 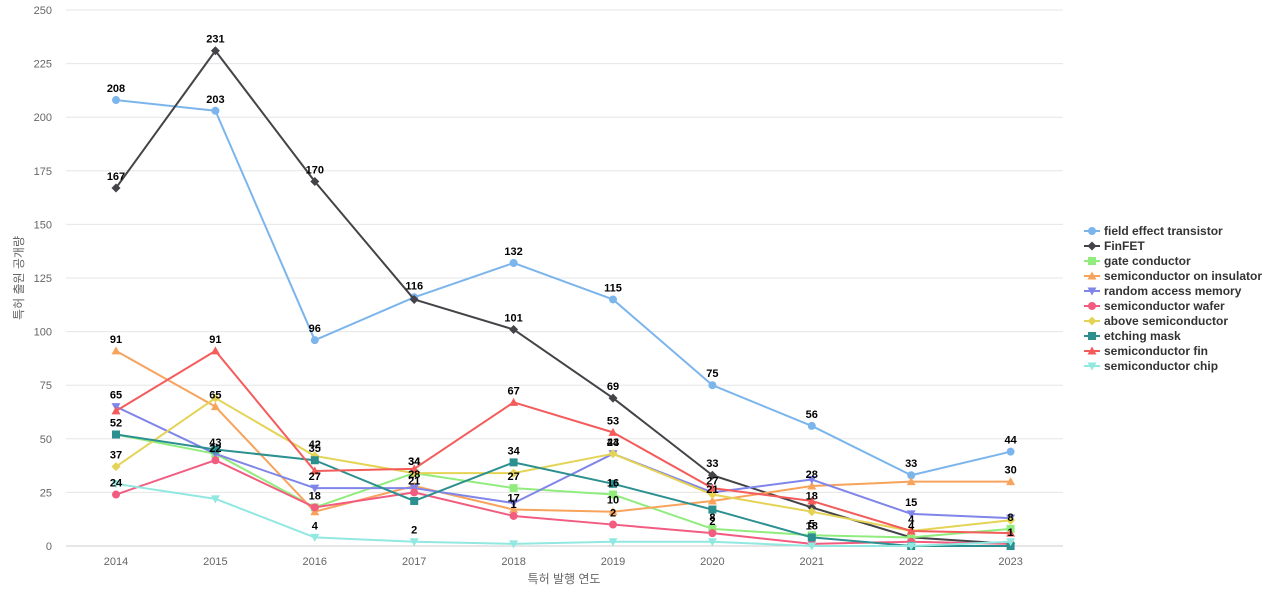 I want to click on legend-item: random access memory, so click(x=1163, y=291).